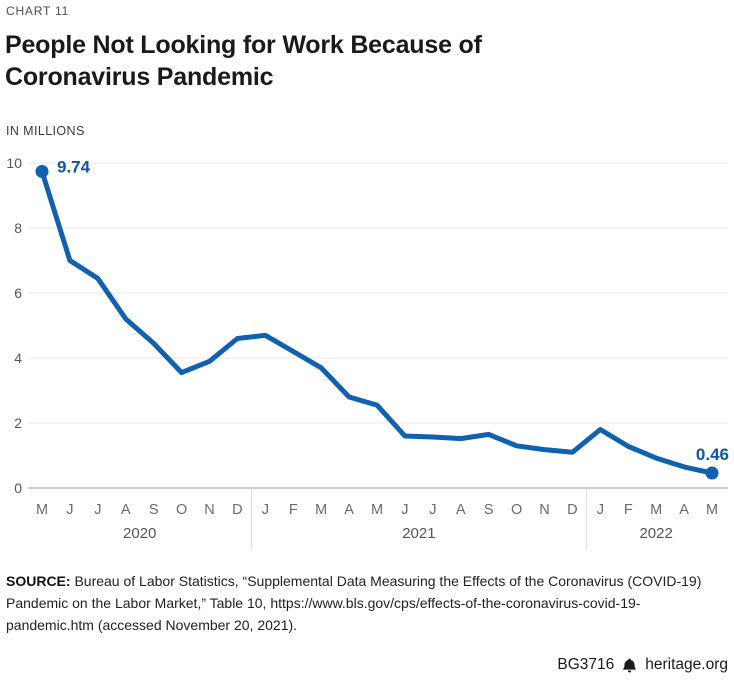 The height and width of the screenshot is (689, 734). Describe the element at coordinates (38, 581) in the screenshot. I see `source-label: SOURCE:` at that location.